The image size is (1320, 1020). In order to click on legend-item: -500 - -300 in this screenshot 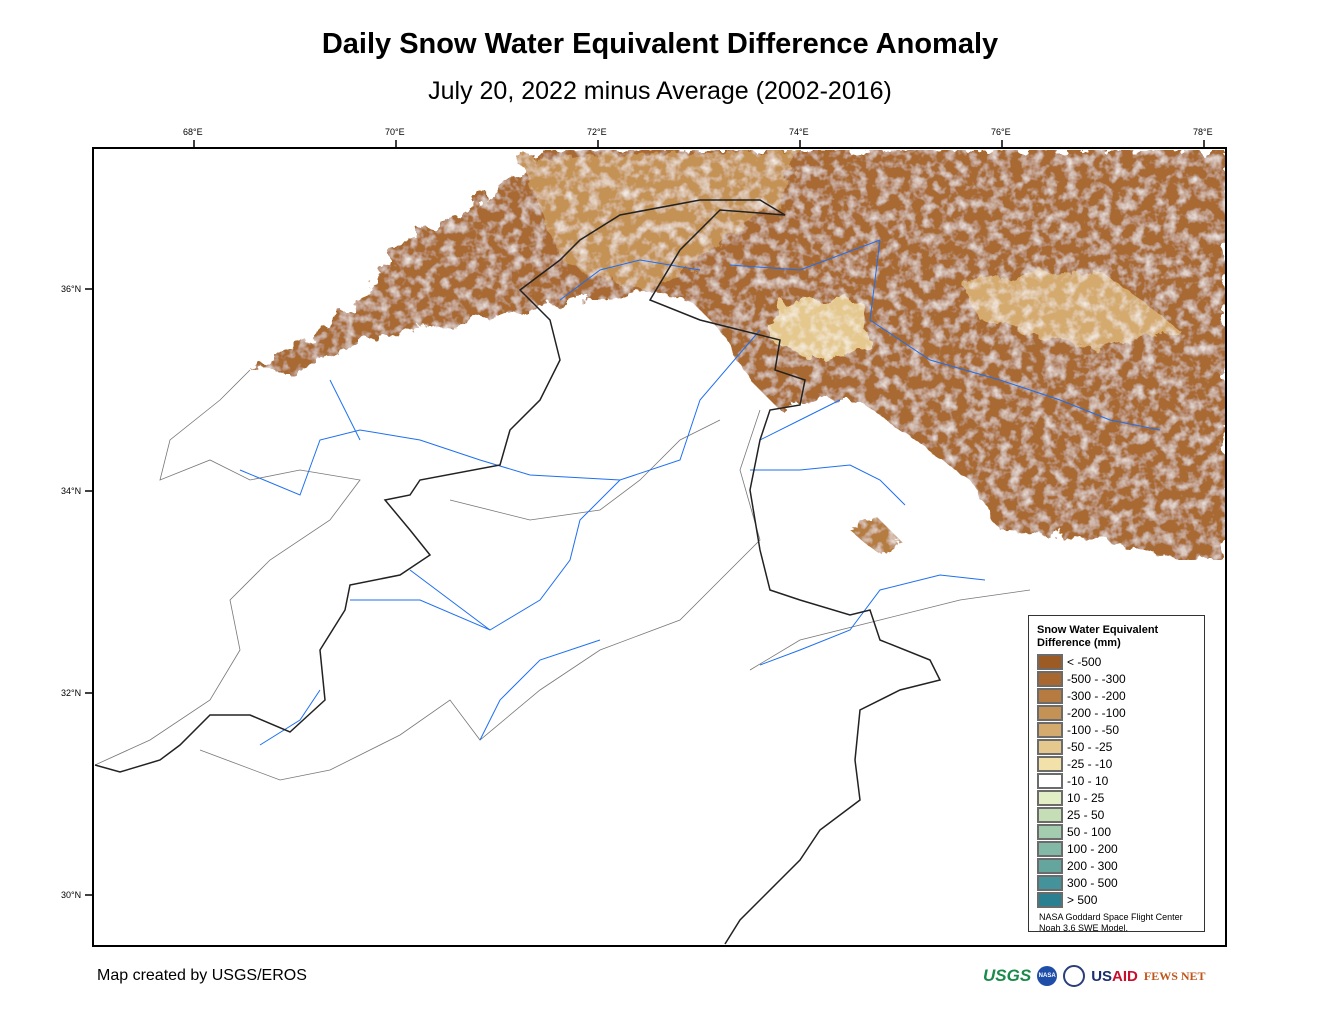, I will do `click(1120, 678)`.